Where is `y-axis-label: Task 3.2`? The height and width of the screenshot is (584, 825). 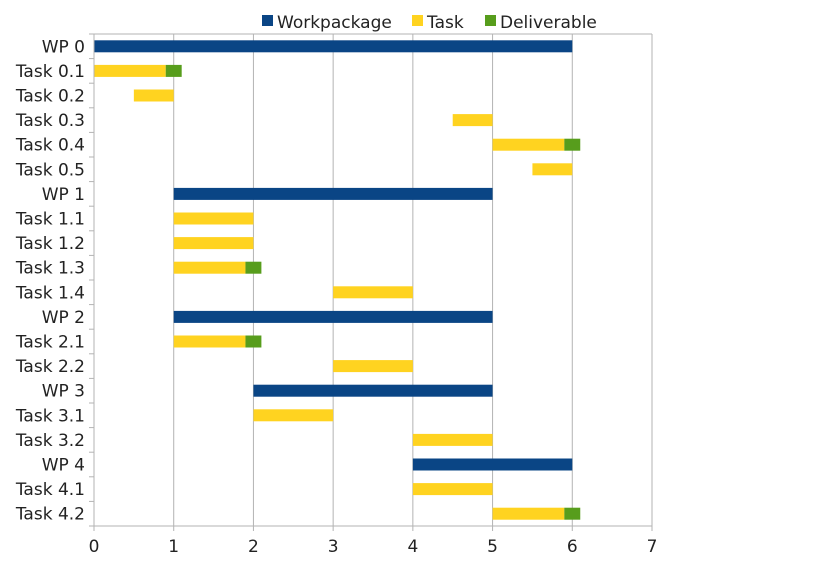
y-axis-label: Task 3.2 is located at coordinates (50, 441).